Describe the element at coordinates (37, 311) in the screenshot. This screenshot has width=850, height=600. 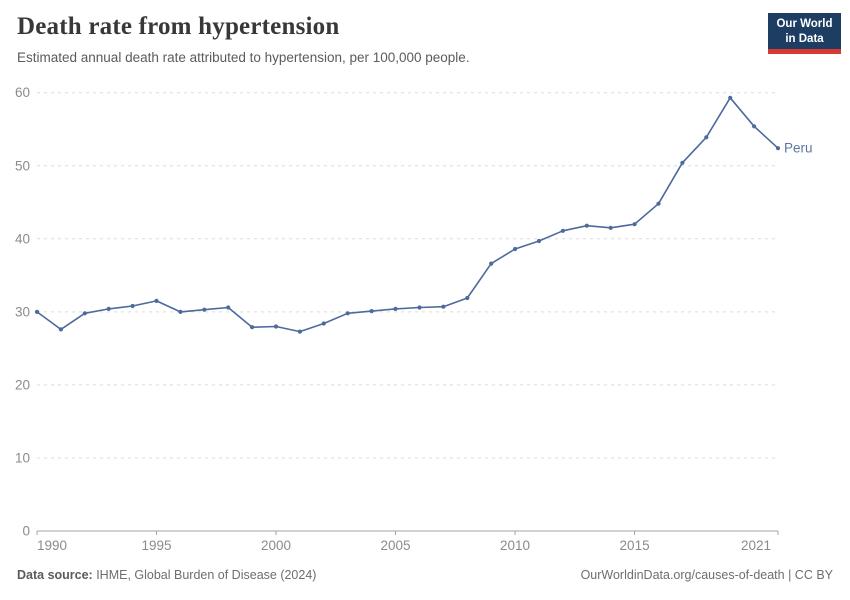
I see `data-point-1990` at that location.